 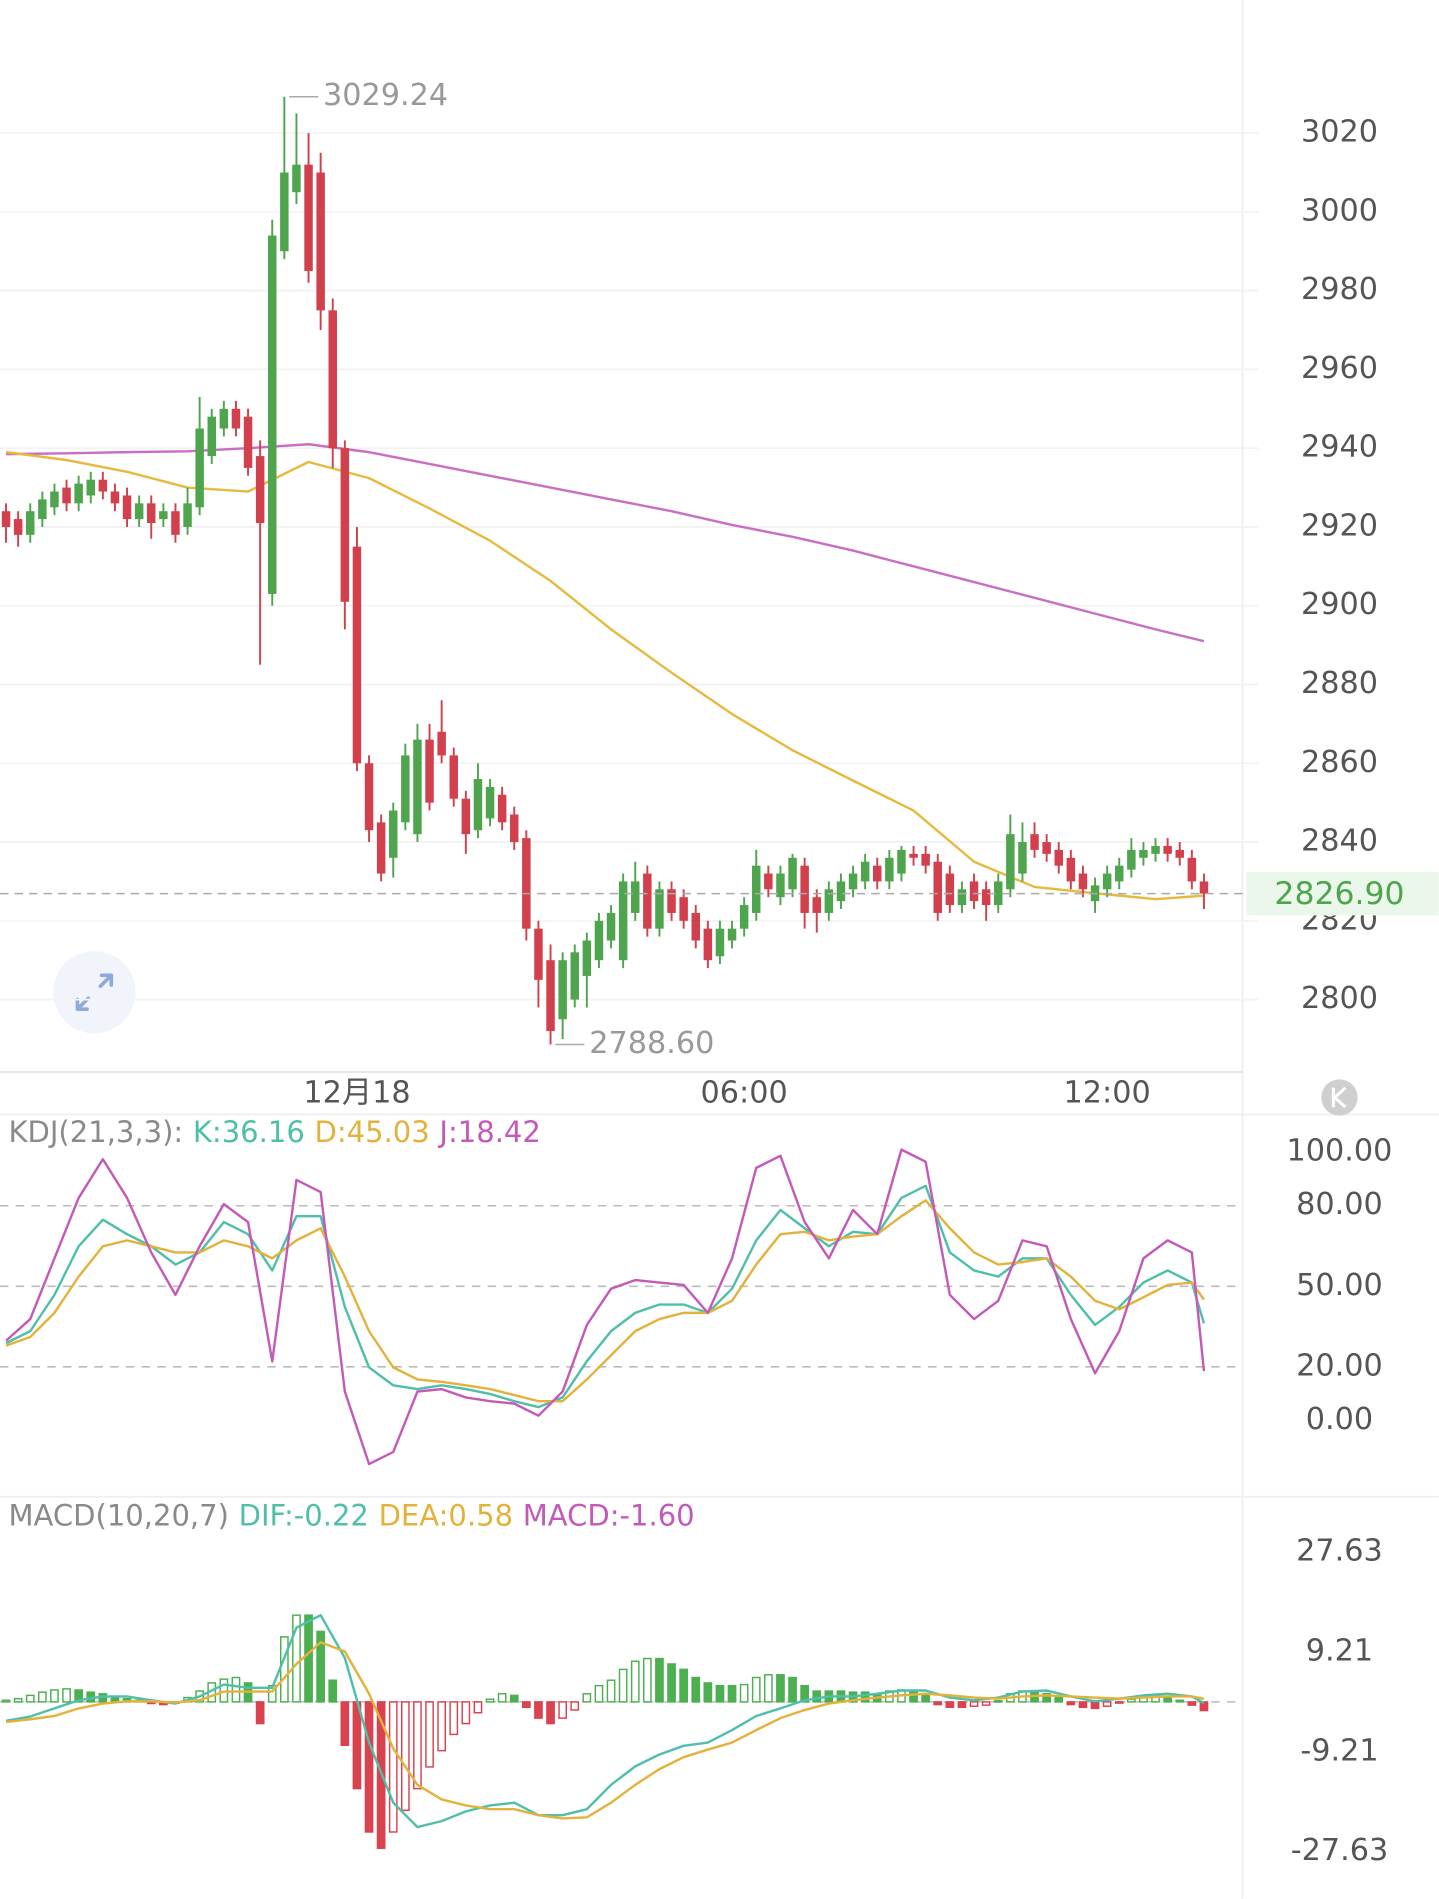 I want to click on expand-icon, so click(x=94, y=992).